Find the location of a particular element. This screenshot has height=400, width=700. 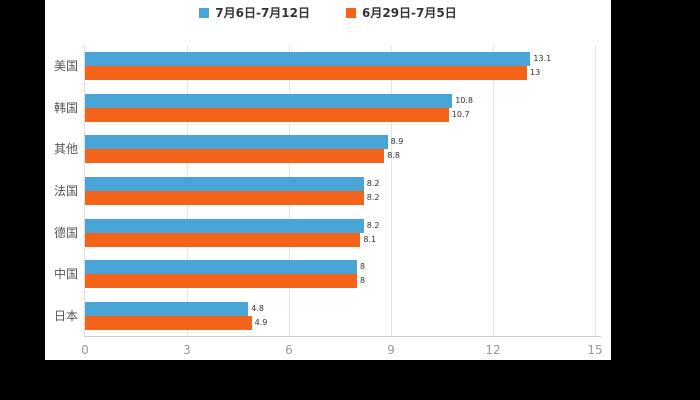

x-tick-label: 0 is located at coordinates (85, 350).